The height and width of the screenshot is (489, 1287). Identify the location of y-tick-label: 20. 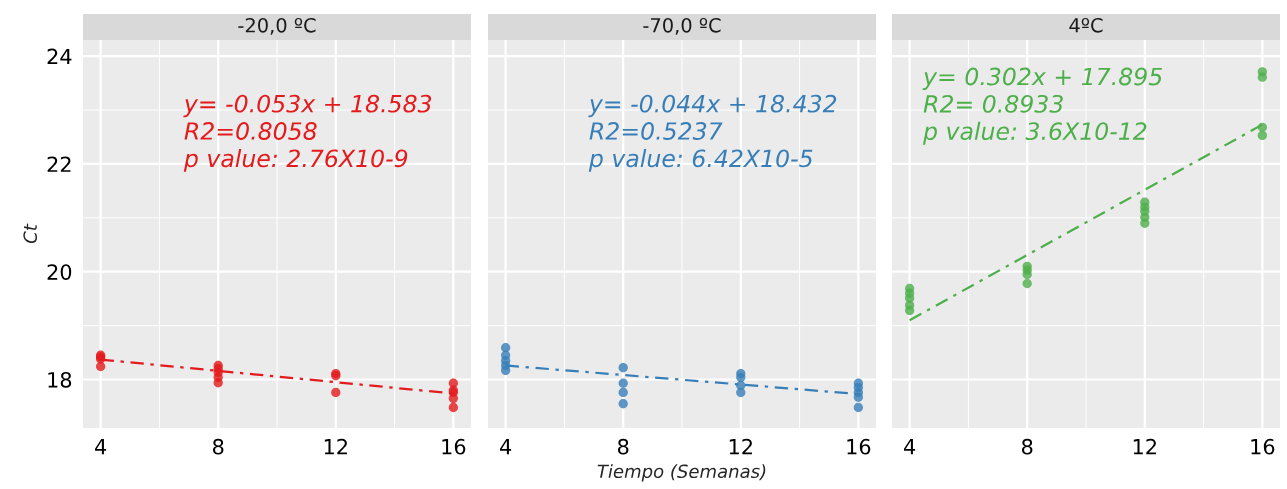
(59, 272).